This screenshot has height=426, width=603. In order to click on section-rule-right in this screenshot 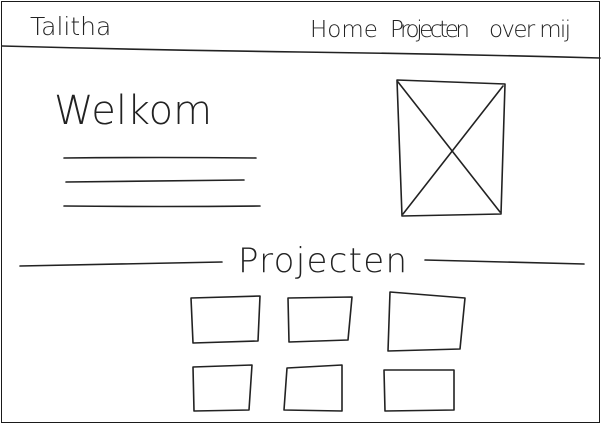, I will do `click(504, 262)`.